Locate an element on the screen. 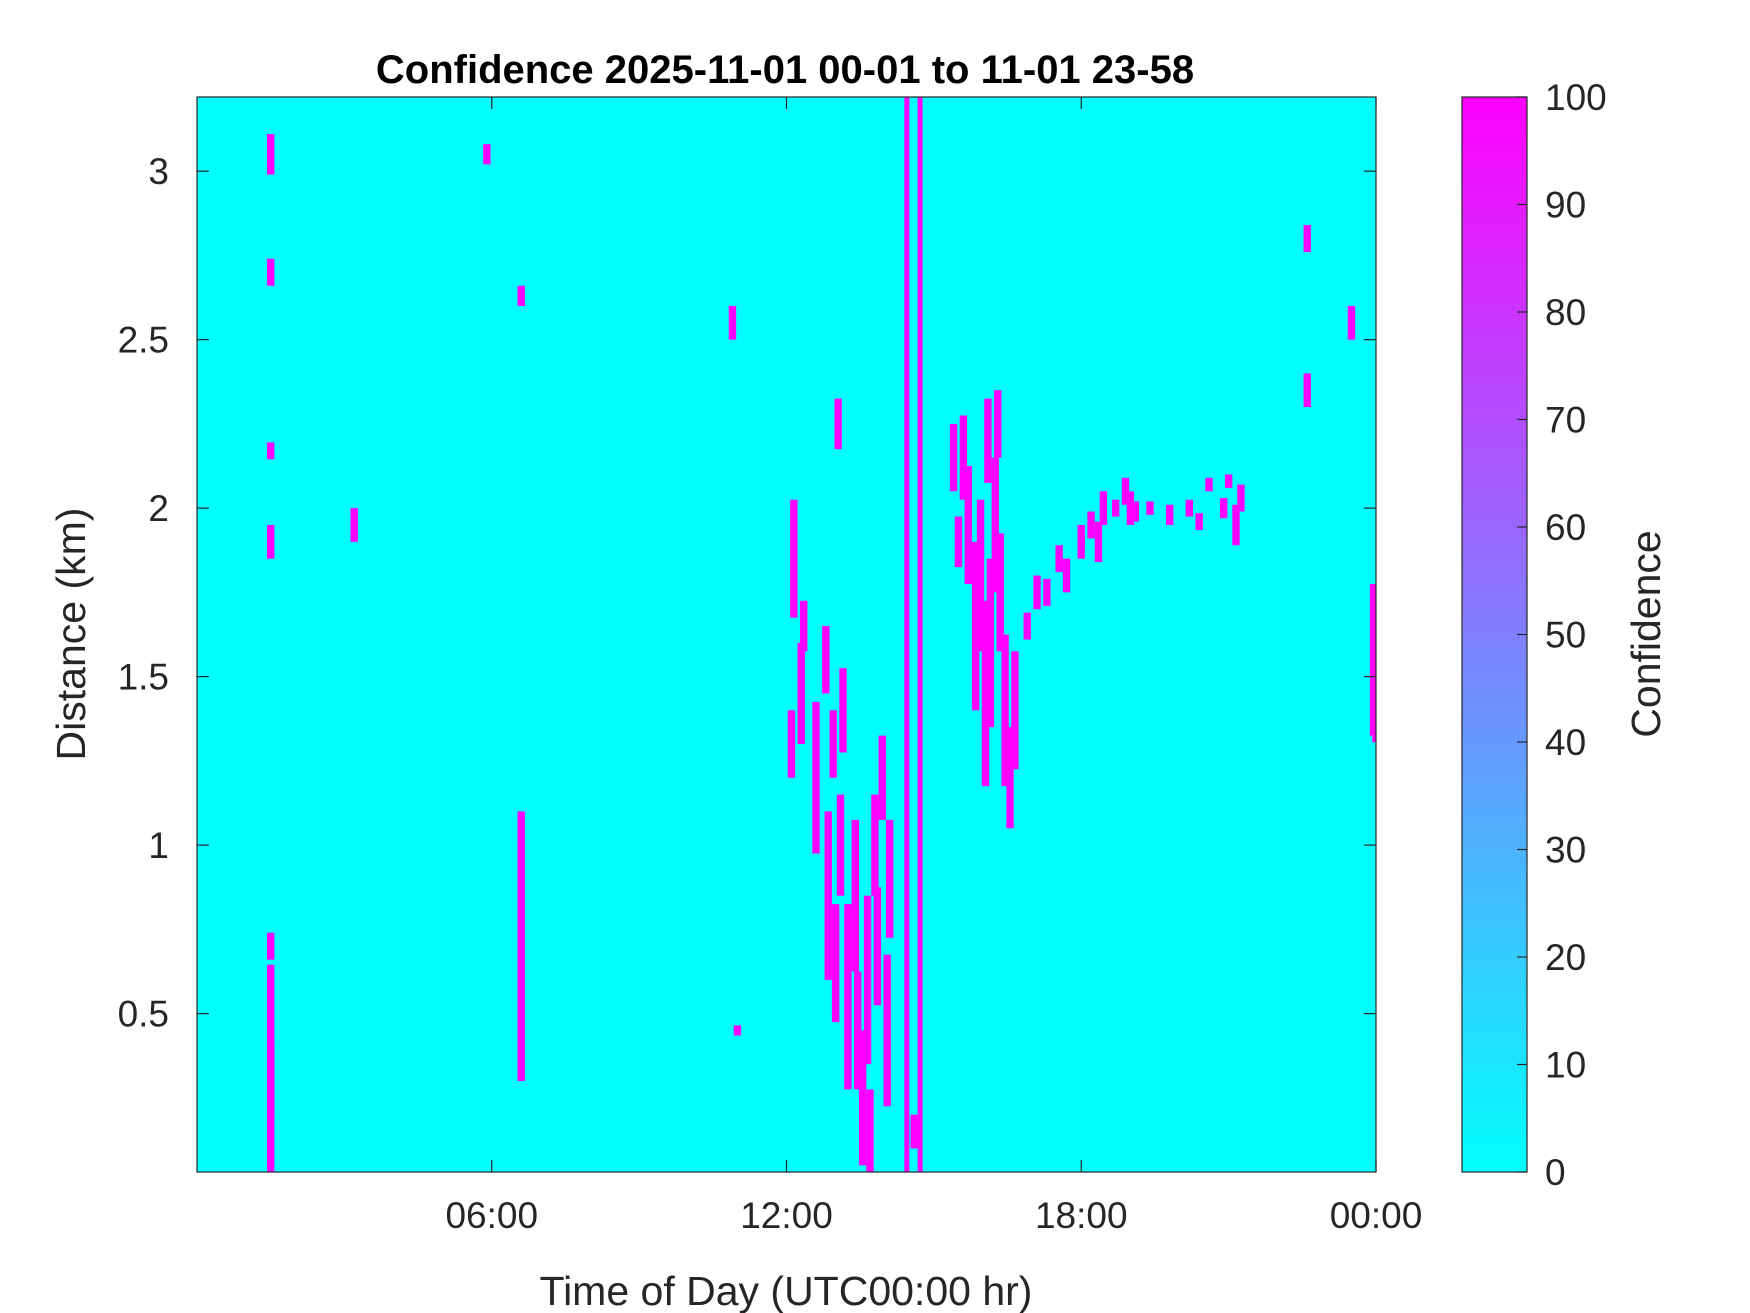 The image size is (1750, 1313). y-tick-label: 2 is located at coordinates (158, 508).